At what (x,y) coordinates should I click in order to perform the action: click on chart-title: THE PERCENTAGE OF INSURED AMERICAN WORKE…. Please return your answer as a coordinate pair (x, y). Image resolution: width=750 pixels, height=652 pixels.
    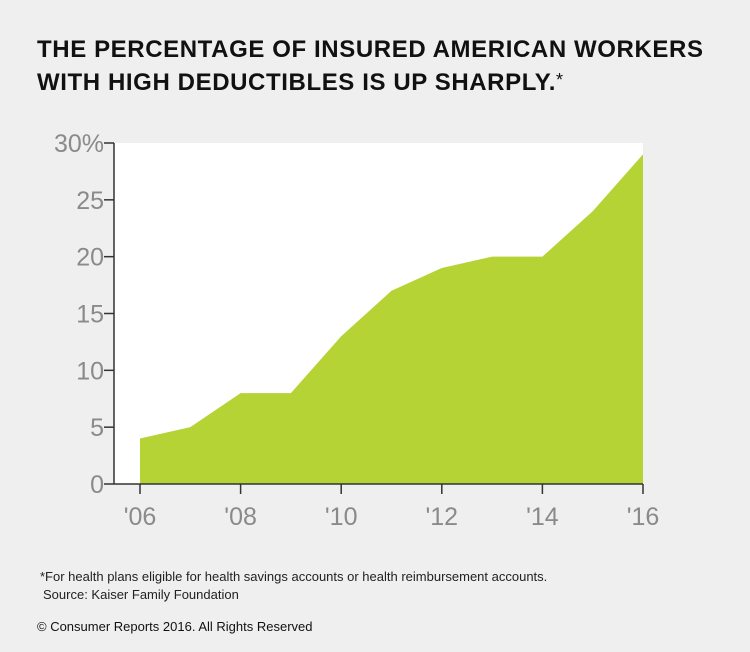
    Looking at the image, I should click on (382, 66).